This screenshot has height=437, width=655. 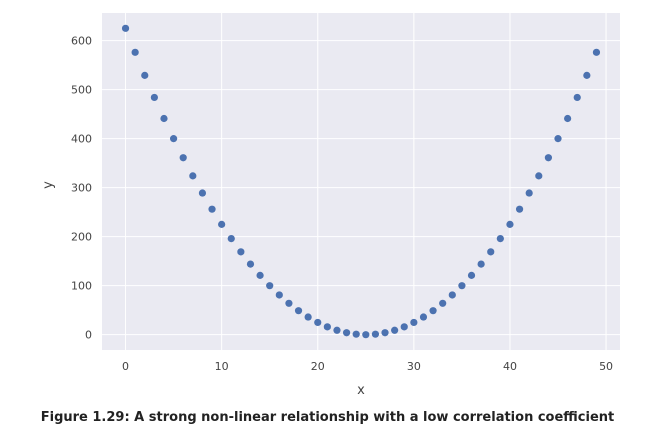 I want to click on x-tick-label: 30, so click(x=414, y=366).